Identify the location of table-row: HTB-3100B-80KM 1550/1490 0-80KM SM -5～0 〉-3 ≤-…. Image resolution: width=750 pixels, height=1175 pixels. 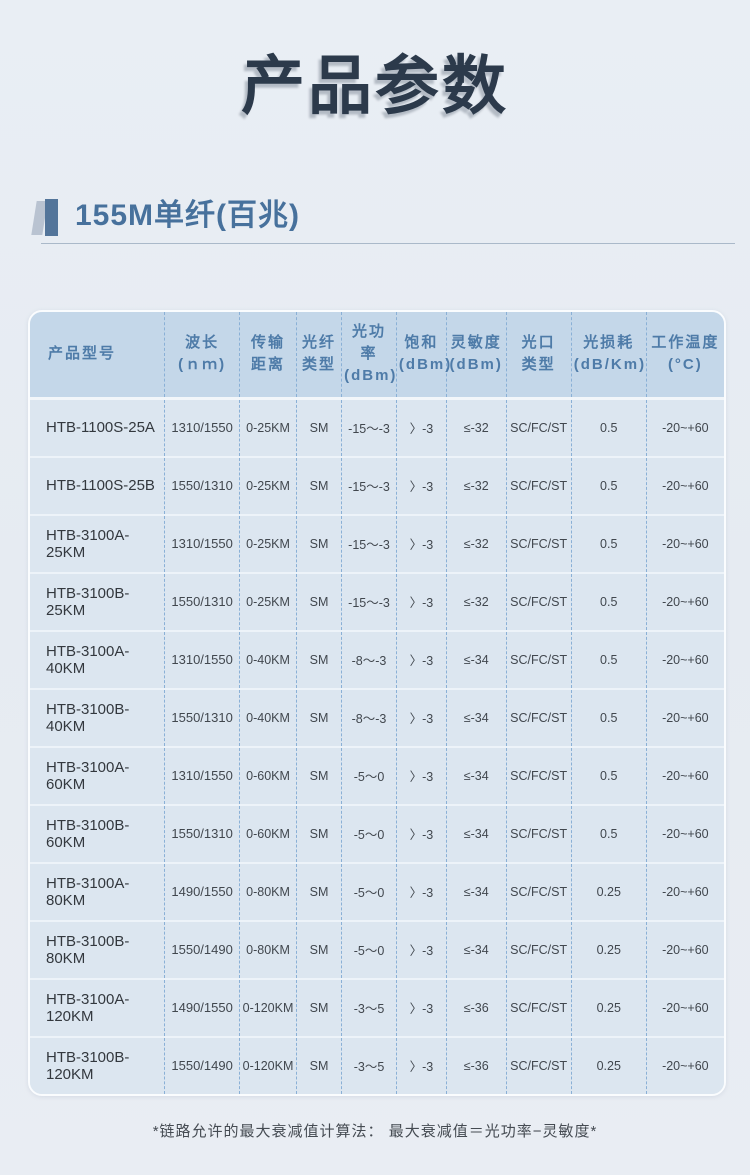
(377, 949).